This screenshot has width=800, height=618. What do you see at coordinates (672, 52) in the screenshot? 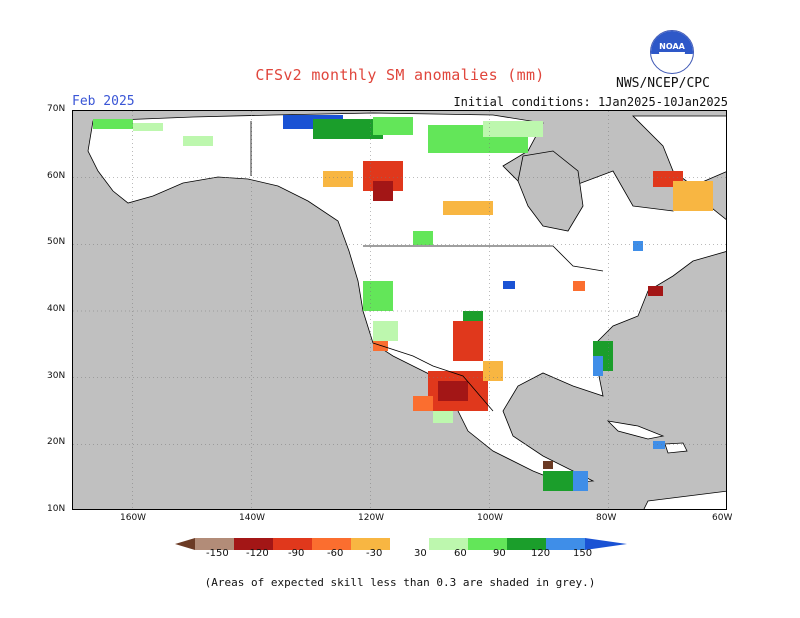
I see `noaa-logo: NOAA` at bounding box center [672, 52].